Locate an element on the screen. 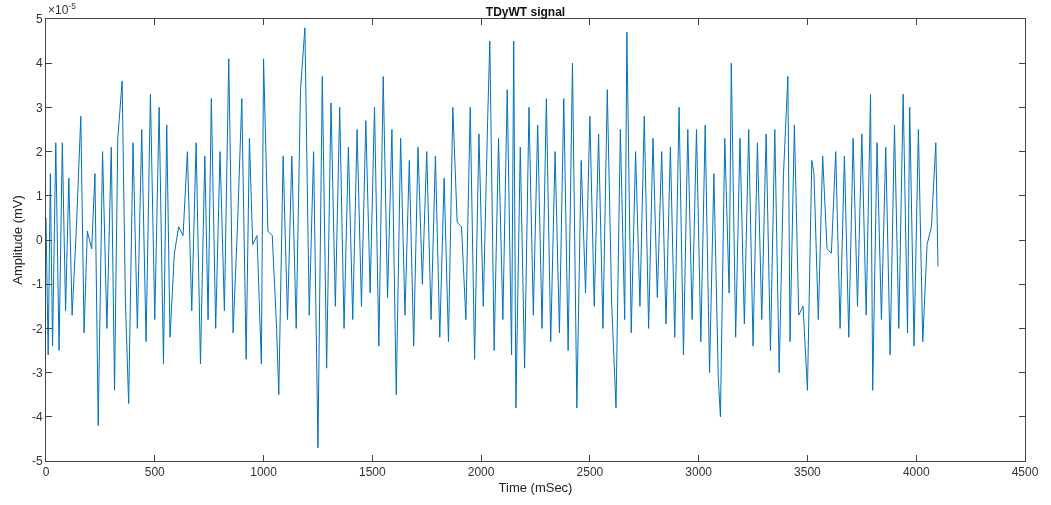  y-tick-label: 4 is located at coordinates (39, 63).